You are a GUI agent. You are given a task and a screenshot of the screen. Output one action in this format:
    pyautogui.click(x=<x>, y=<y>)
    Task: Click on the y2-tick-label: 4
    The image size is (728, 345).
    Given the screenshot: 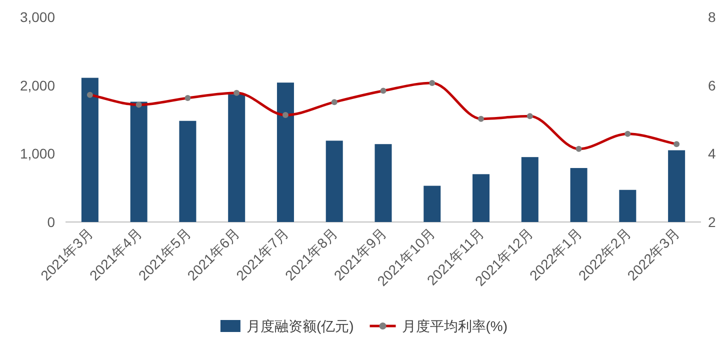 What is the action you would take?
    pyautogui.click(x=712, y=154)
    